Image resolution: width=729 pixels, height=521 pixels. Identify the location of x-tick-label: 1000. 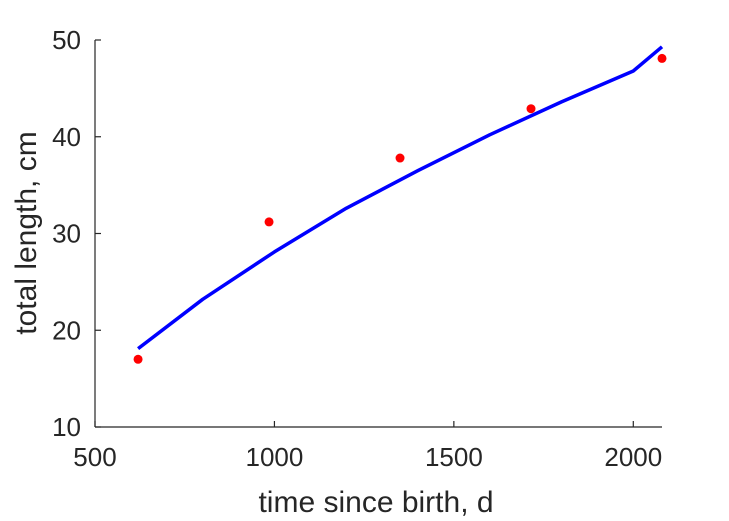
(275, 457).